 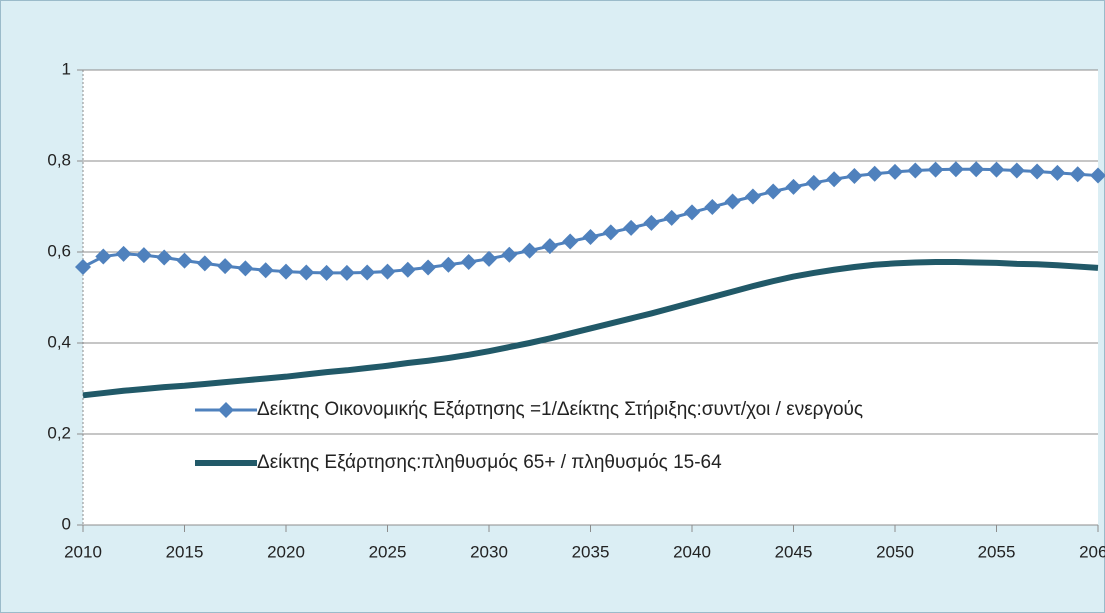 I want to click on x-tick-label: 2060, so click(x=1092, y=551).